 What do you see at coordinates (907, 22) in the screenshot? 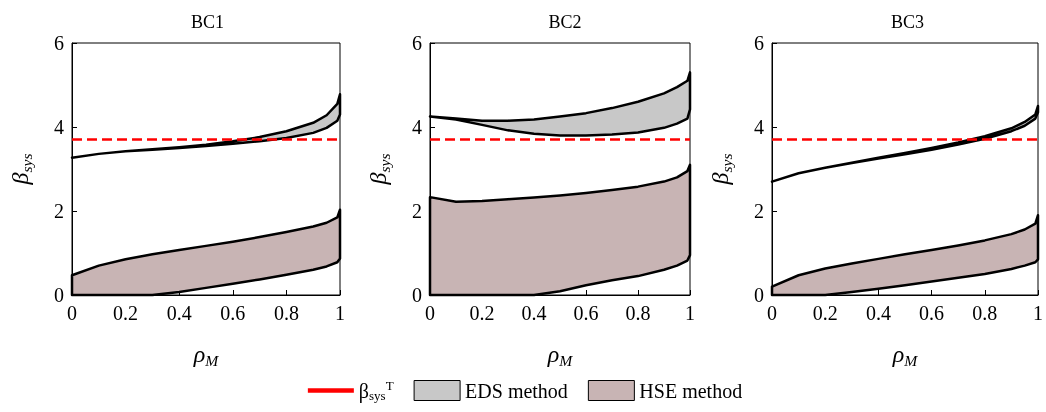
I see `chart-title: BC3` at bounding box center [907, 22].